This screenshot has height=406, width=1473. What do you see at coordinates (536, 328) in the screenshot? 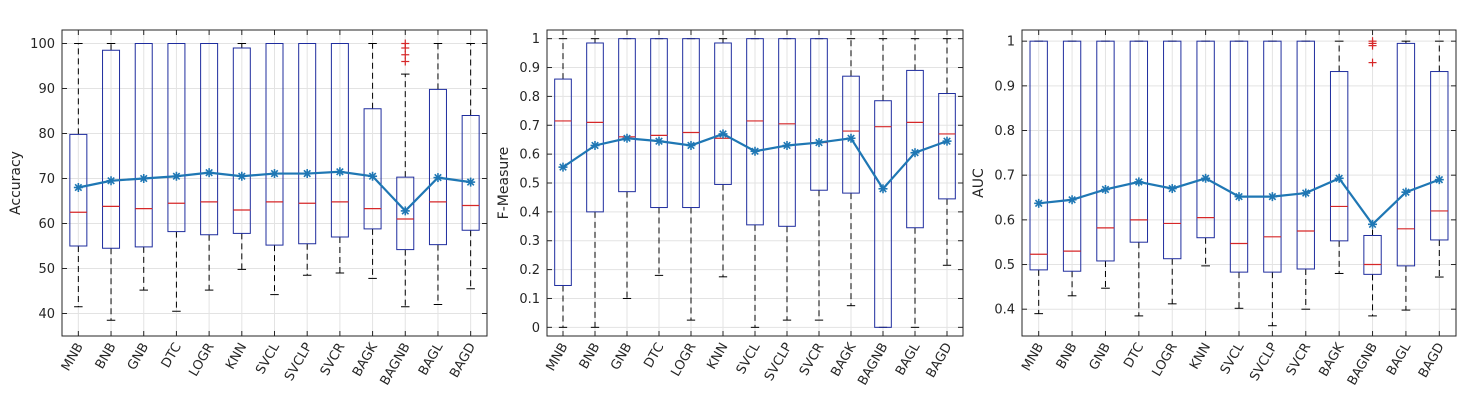
I see `y-tick-label: 0` at bounding box center [536, 328].